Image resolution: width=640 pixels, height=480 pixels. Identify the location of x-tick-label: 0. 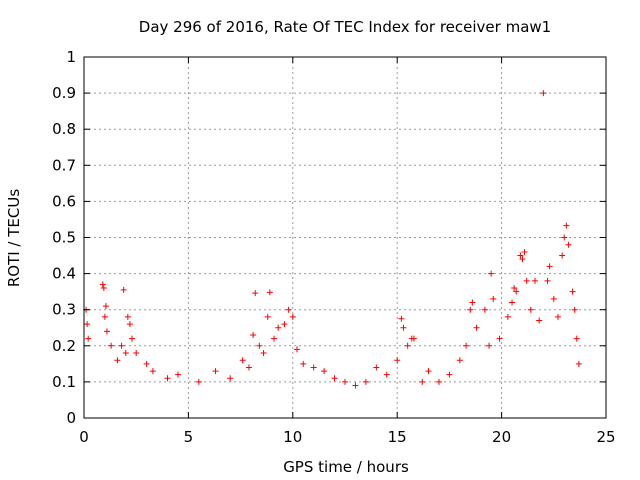
(84, 437).